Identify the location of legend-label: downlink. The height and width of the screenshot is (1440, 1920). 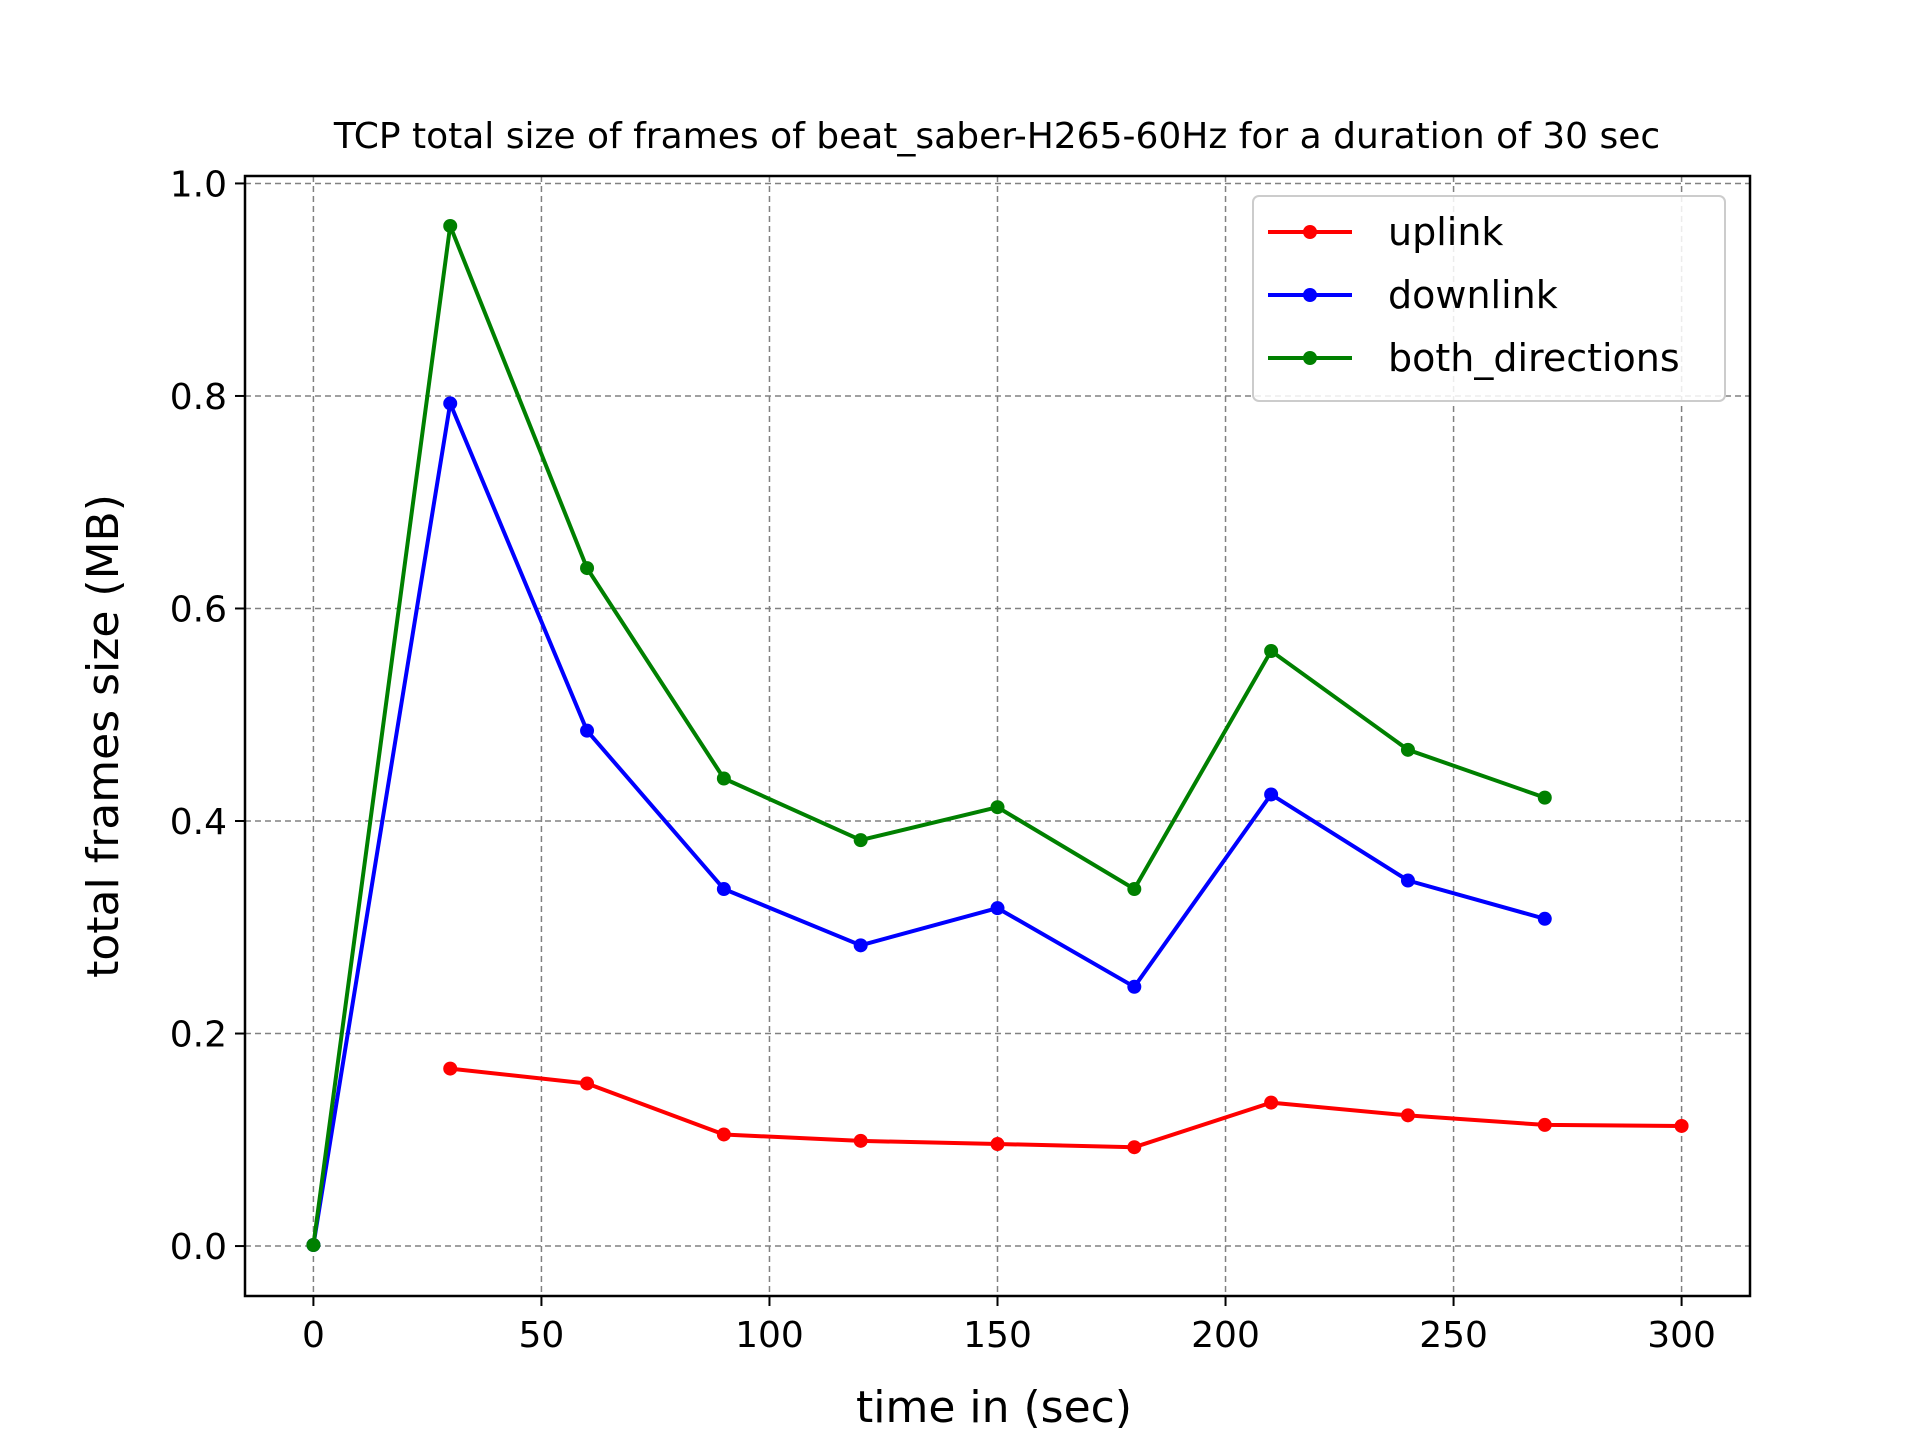
(1473, 295).